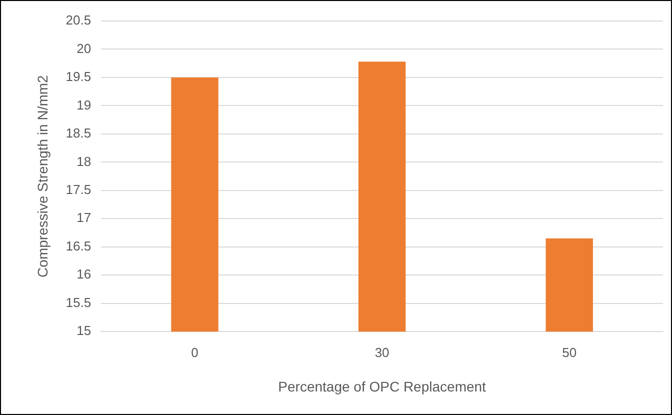 Image resolution: width=672 pixels, height=415 pixels. What do you see at coordinates (79, 302) in the screenshot?
I see `y-tick-label: 15.5` at bounding box center [79, 302].